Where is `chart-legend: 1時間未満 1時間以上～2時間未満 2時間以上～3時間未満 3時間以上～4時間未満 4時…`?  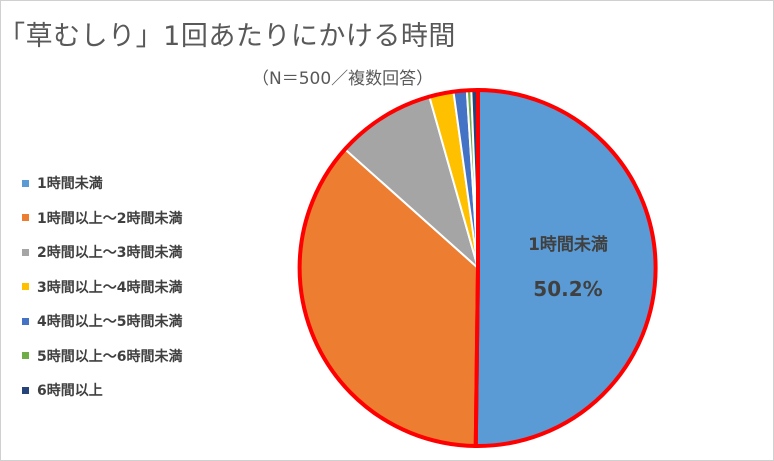 chart-legend: 1時間未満 1時間以上～2時間未満 2時間以上～3時間未満 3時間以上～4時間未満 4時… is located at coordinates (102, 287).